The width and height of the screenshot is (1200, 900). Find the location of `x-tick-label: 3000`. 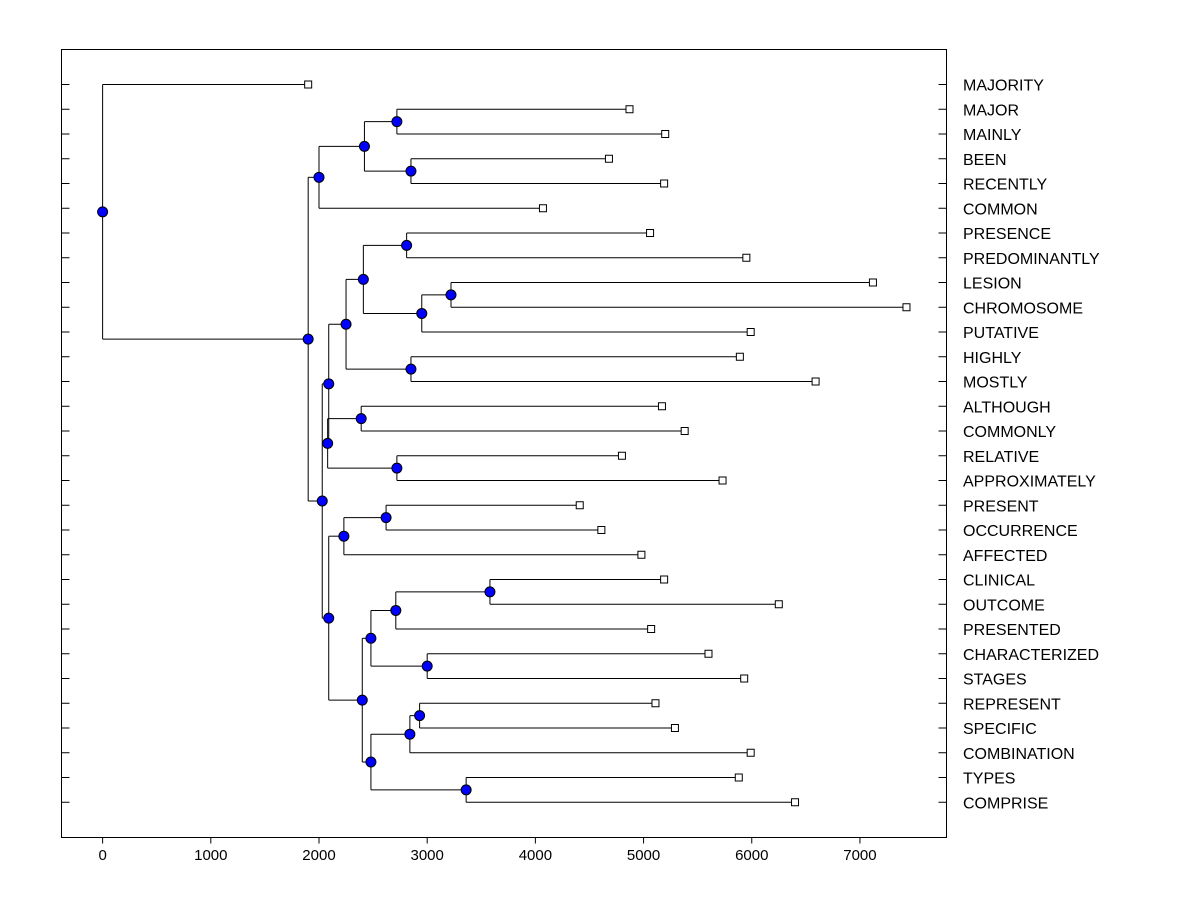

x-tick-label: 3000 is located at coordinates (426, 855).